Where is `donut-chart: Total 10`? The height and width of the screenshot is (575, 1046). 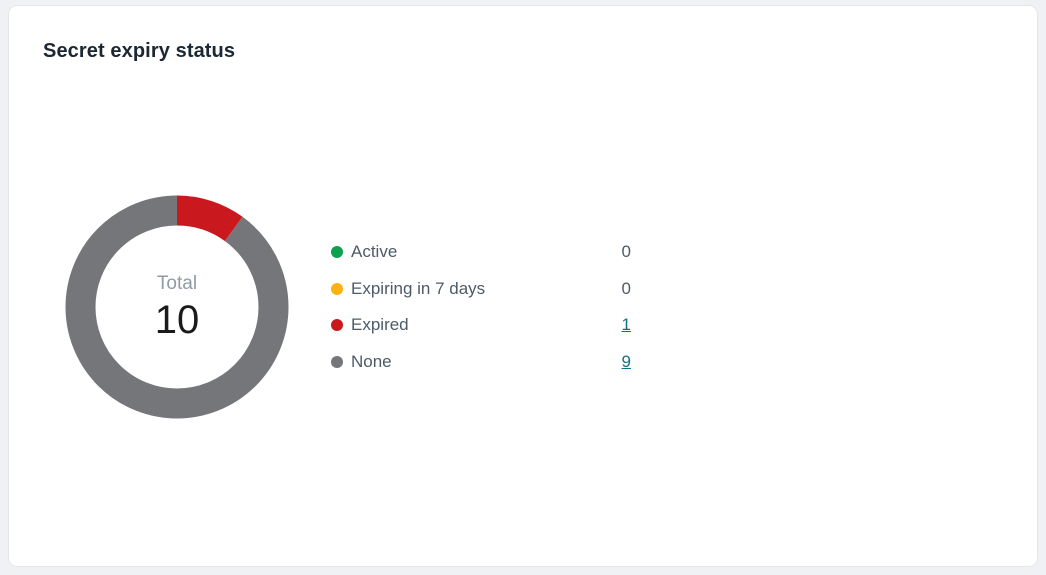 donut-chart: Total 10 is located at coordinates (177, 307).